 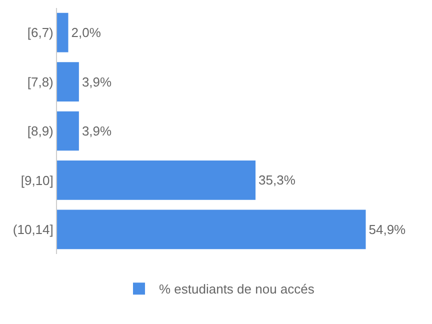 What do you see at coordinates (37, 180) in the screenshot?
I see `y-tick-label: [9,10]` at bounding box center [37, 180].